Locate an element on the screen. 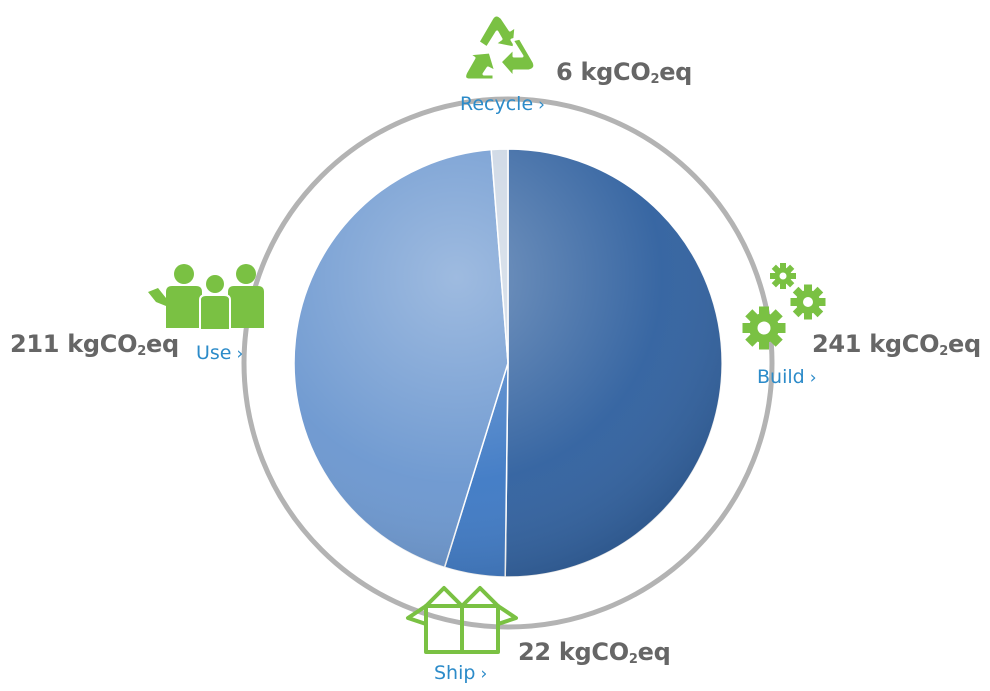 The width and height of the screenshot is (990, 691). build-link: Build › is located at coordinates (787, 377).